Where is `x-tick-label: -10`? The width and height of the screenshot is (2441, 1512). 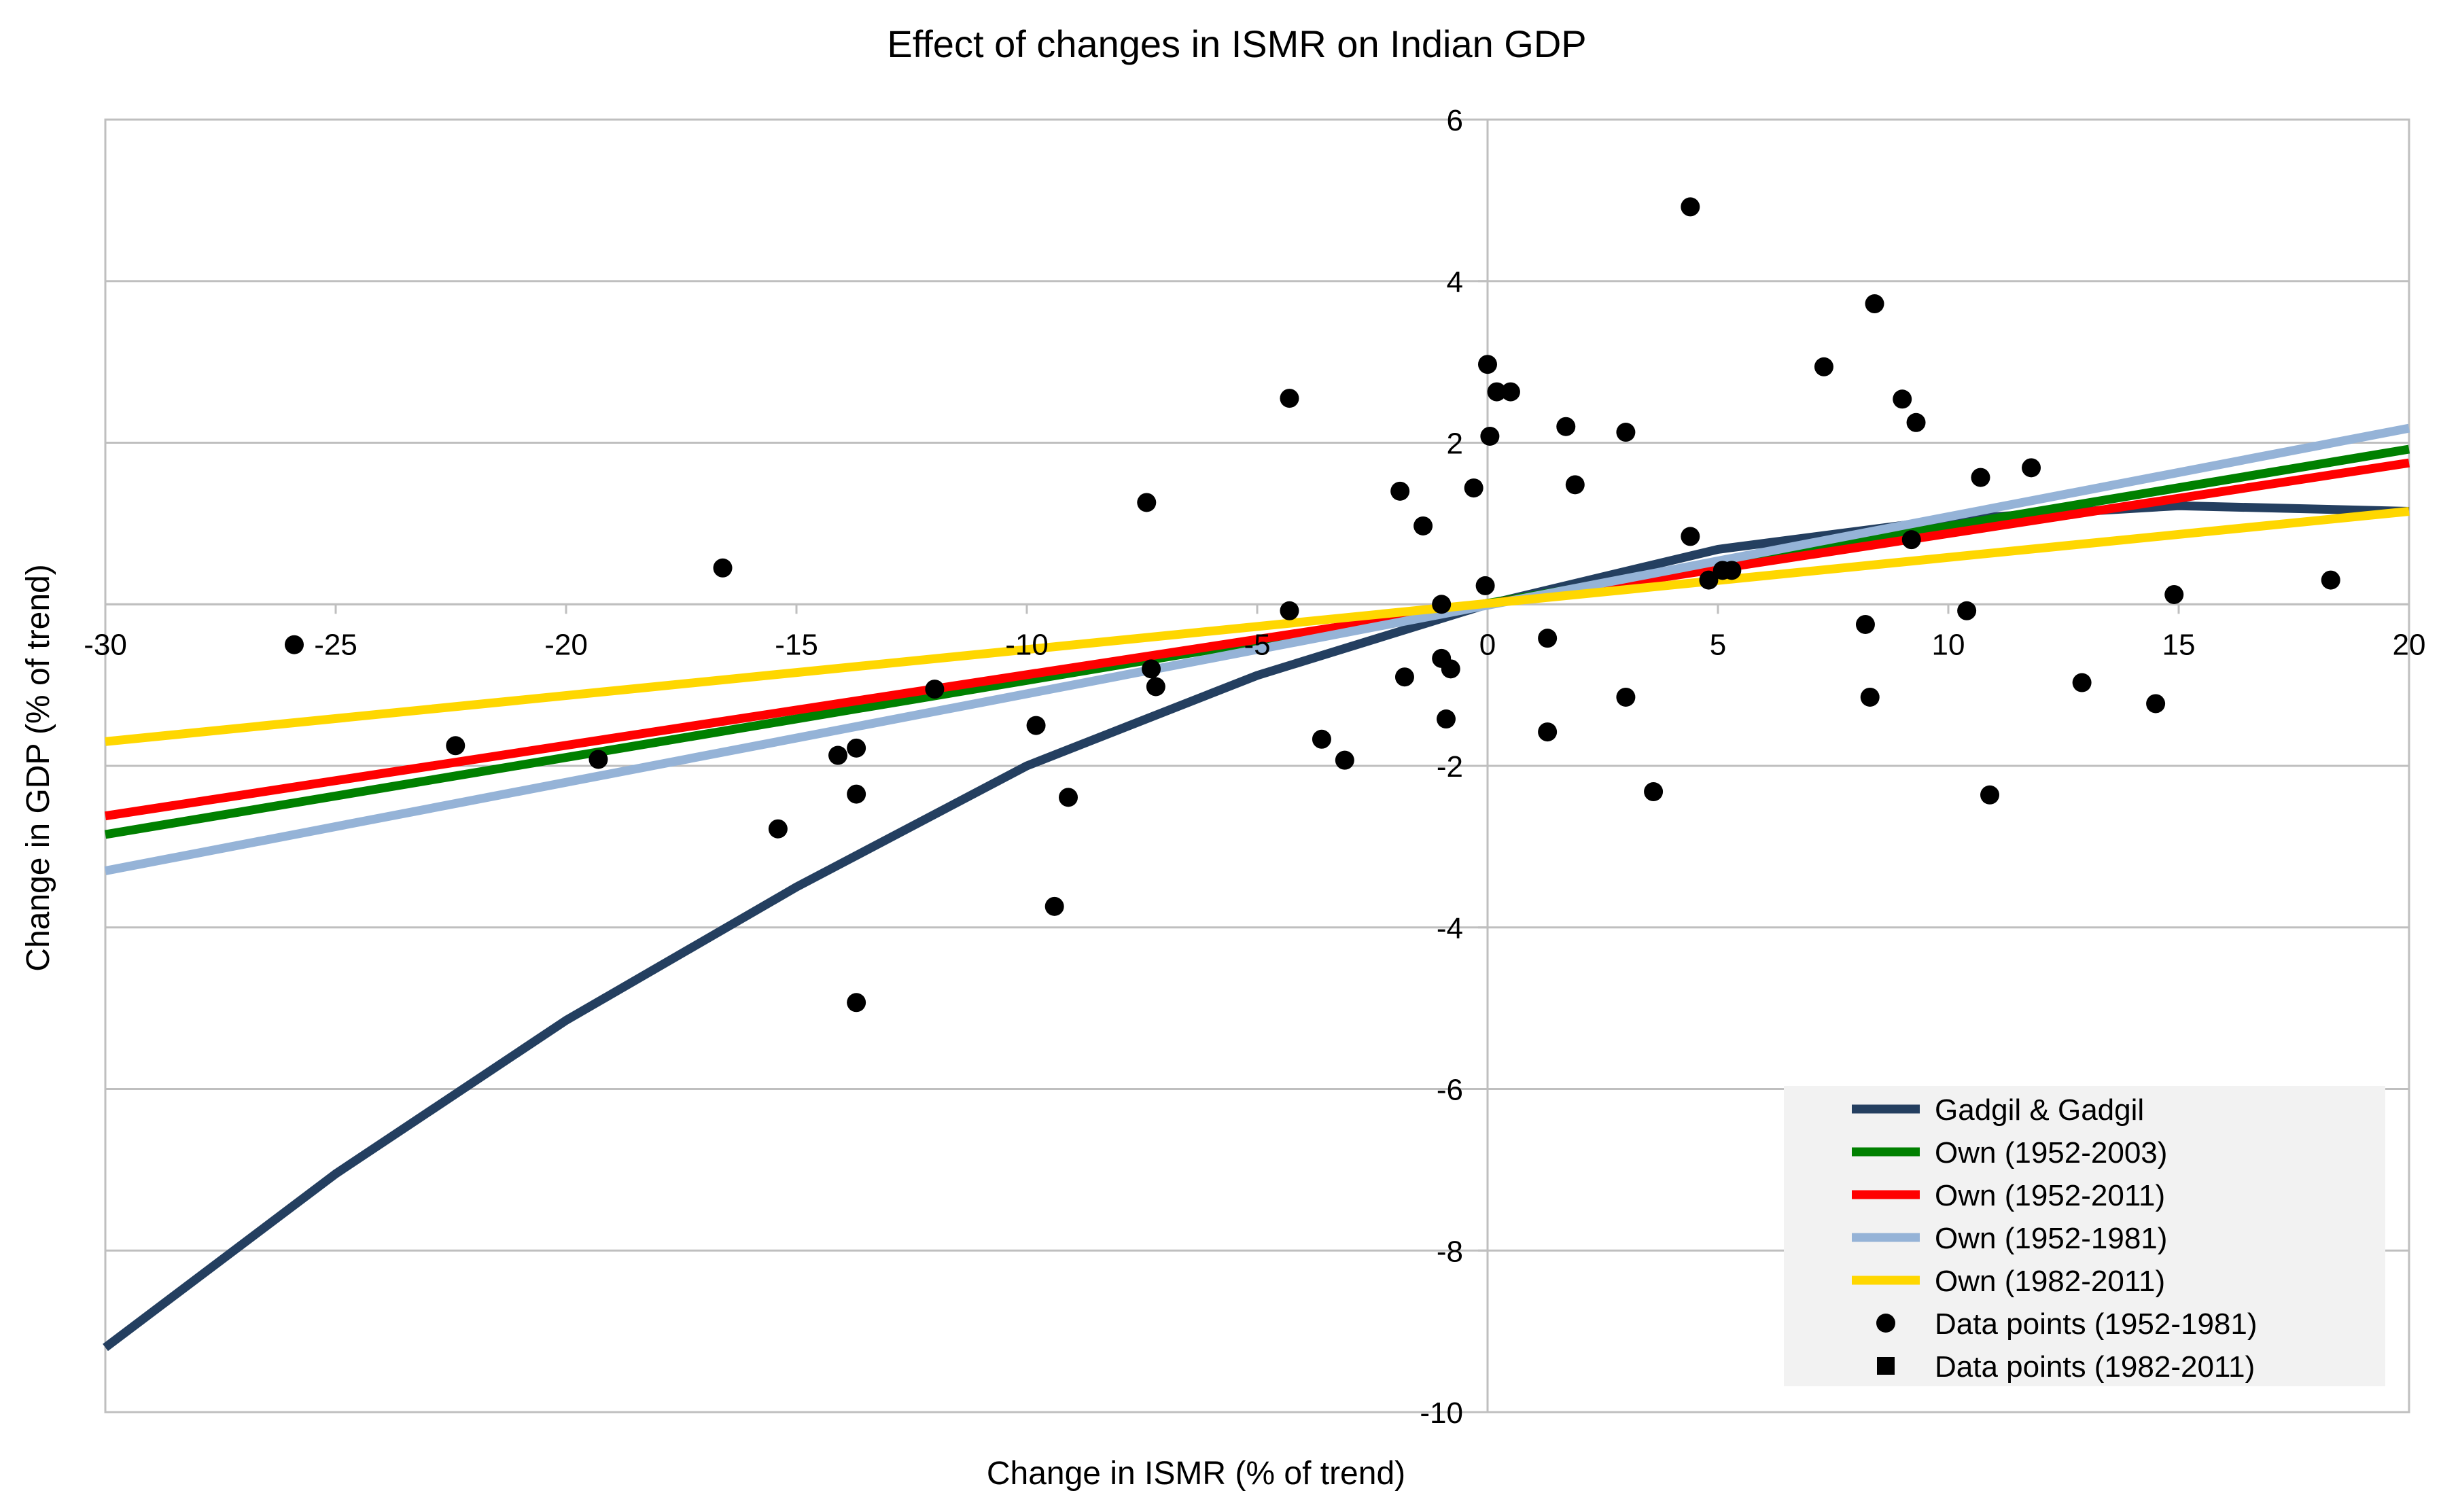
x-tick-label: -10 is located at coordinates (1027, 645).